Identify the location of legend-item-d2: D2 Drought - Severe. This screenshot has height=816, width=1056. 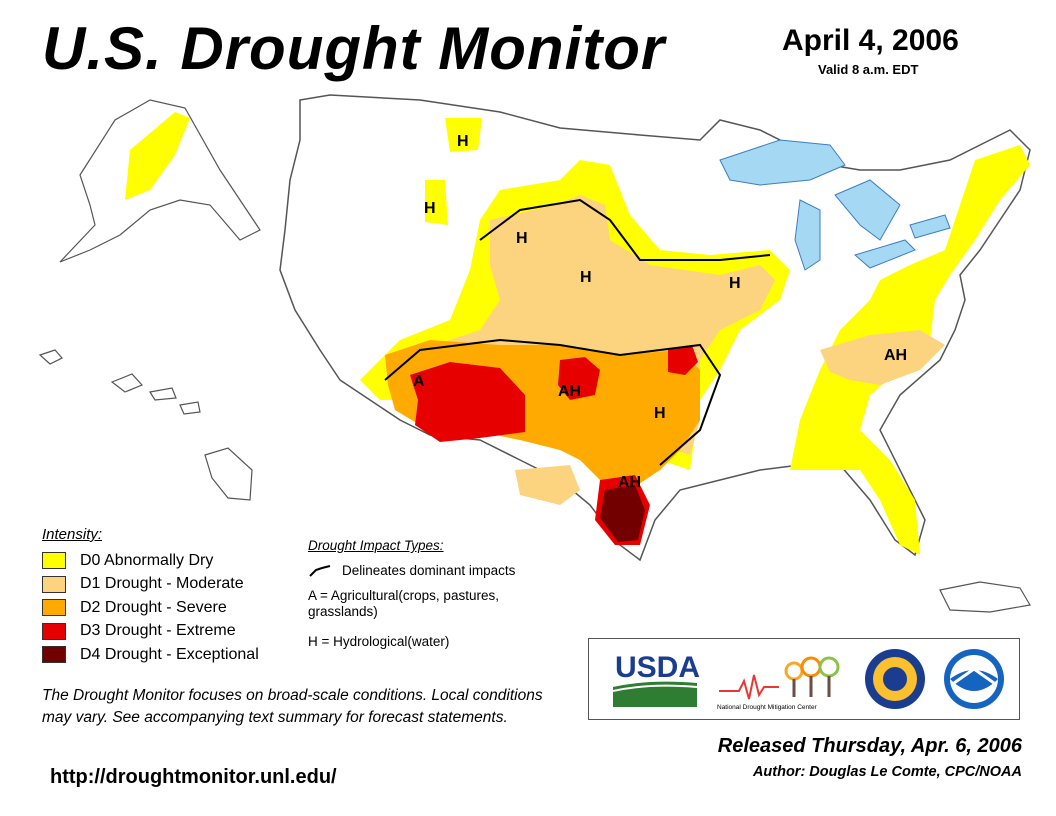
(150, 608).